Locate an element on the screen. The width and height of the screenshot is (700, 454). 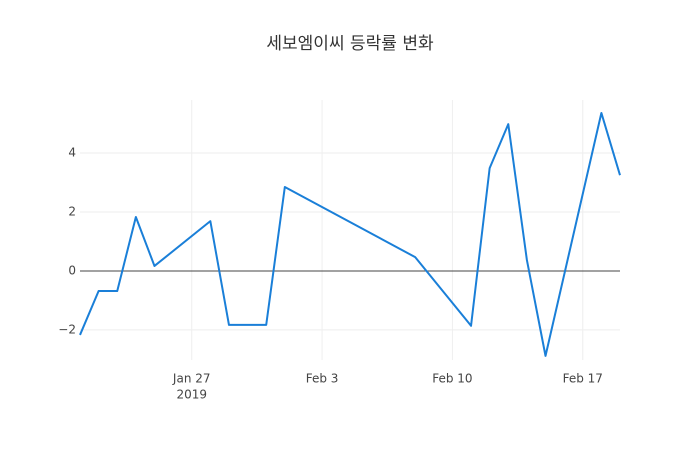
y-tick-label: −2 is located at coordinates (67, 329).